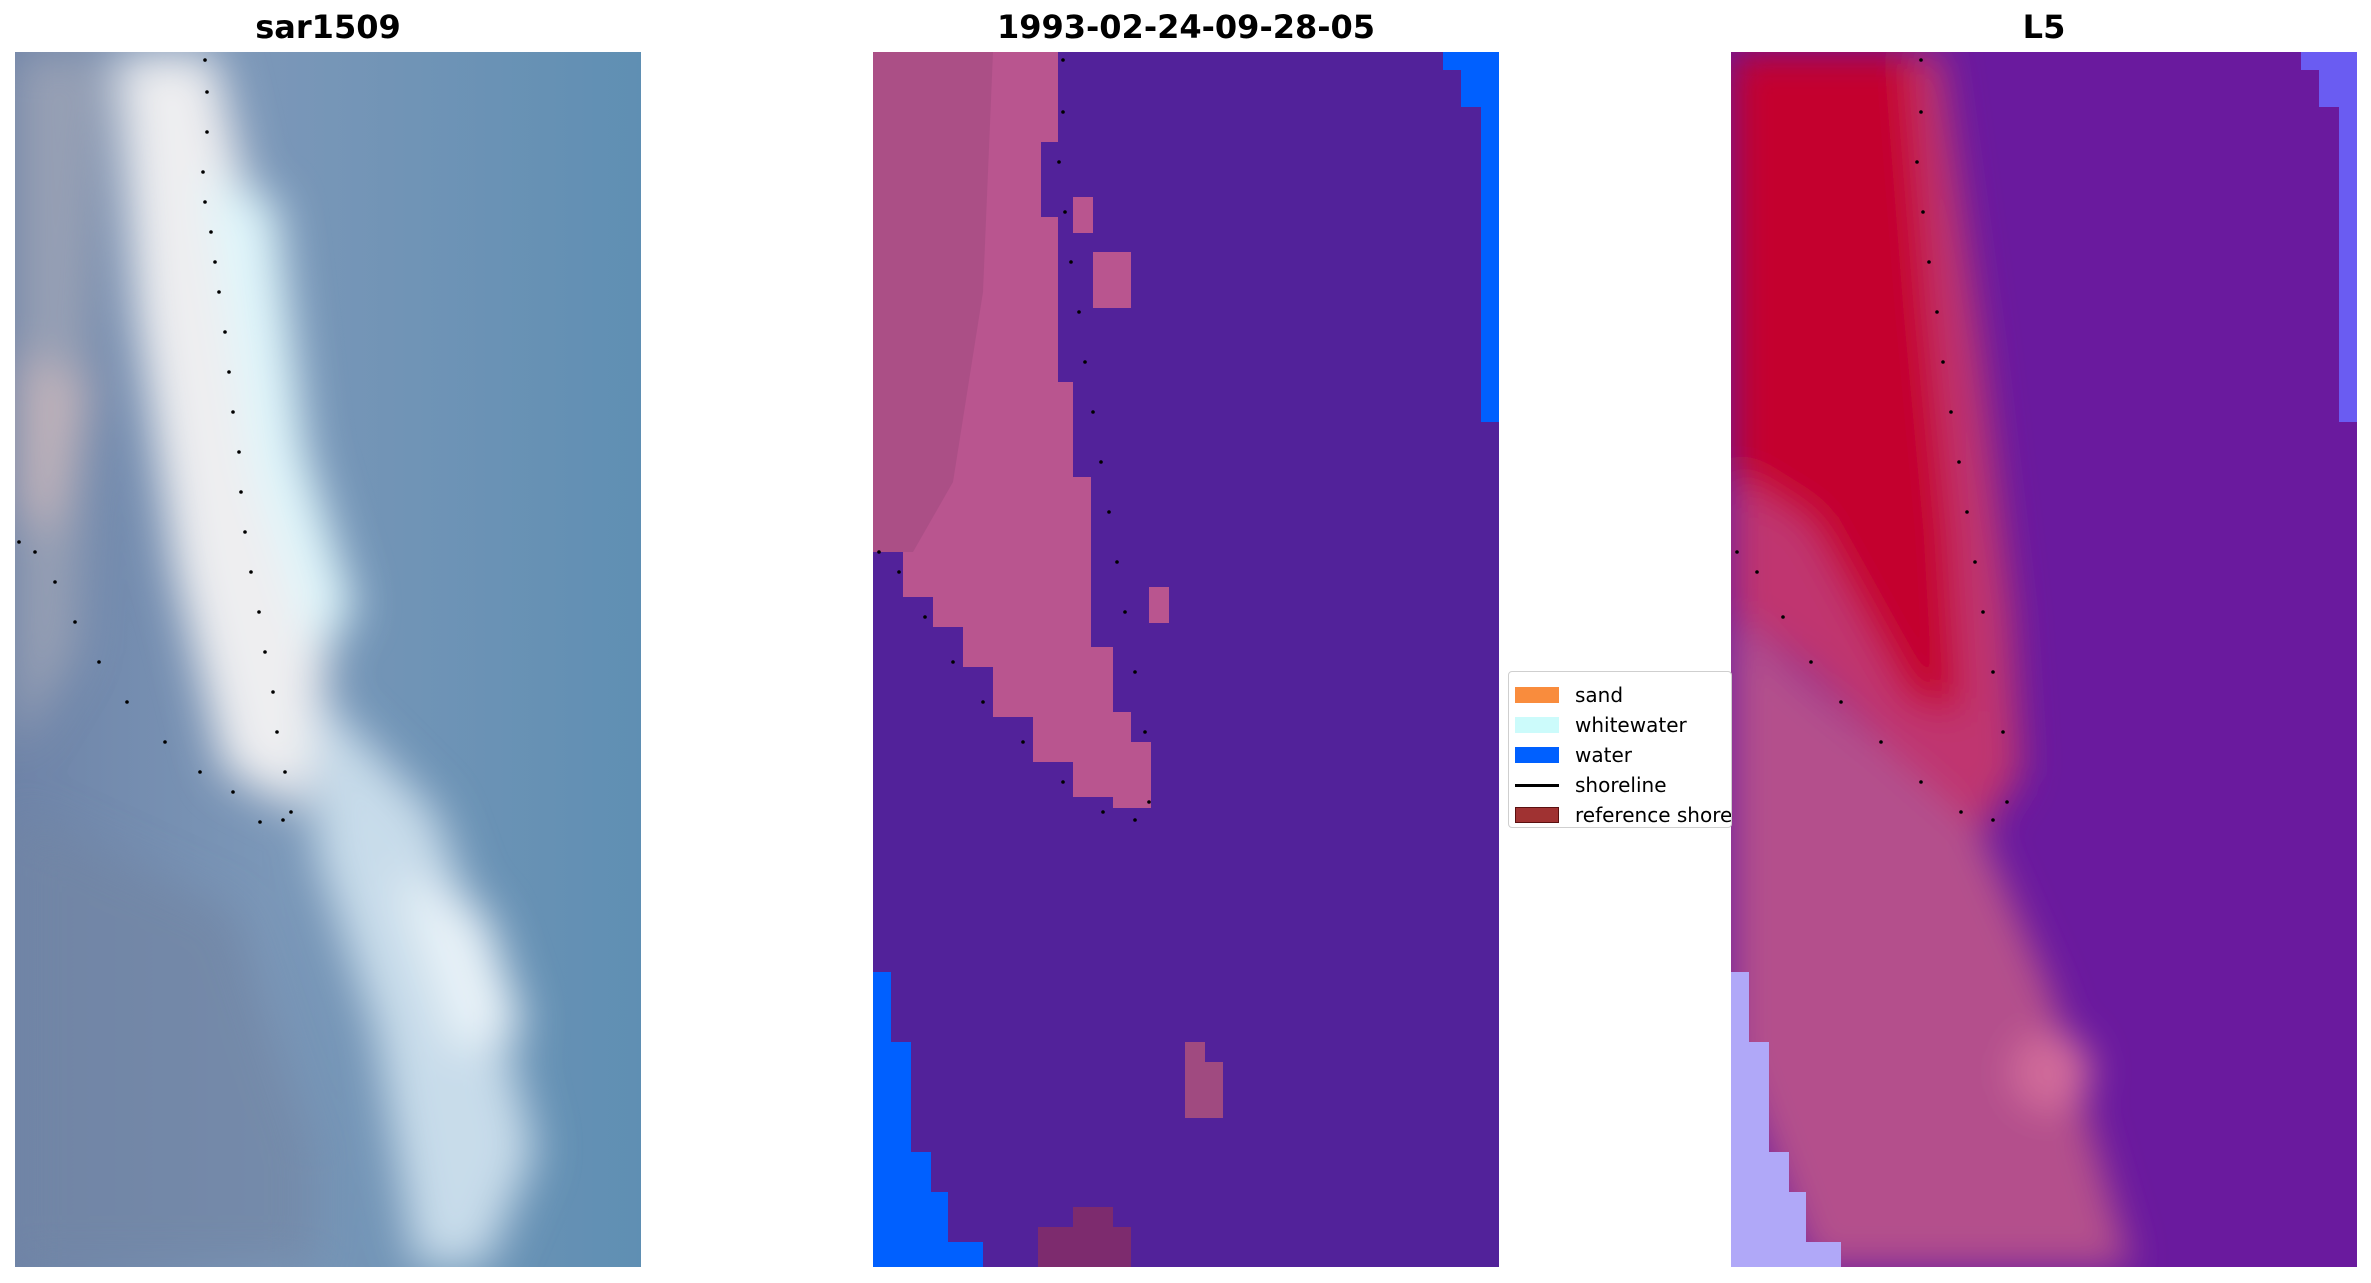 This screenshot has height=1283, width=2371. Describe the element at coordinates (1573, 755) in the screenshot. I see `legend-item-water: water` at that location.